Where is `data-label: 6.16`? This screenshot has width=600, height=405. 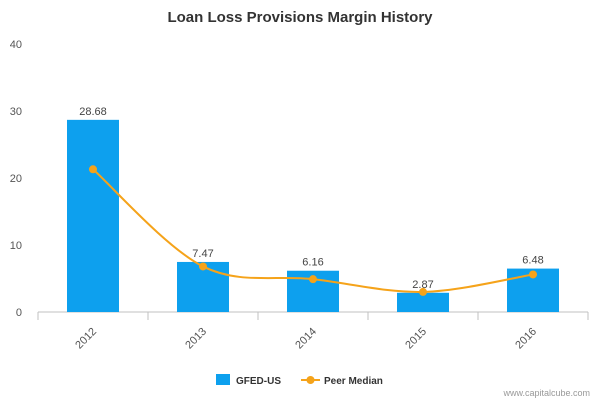 data-label: 6.16 is located at coordinates (312, 263).